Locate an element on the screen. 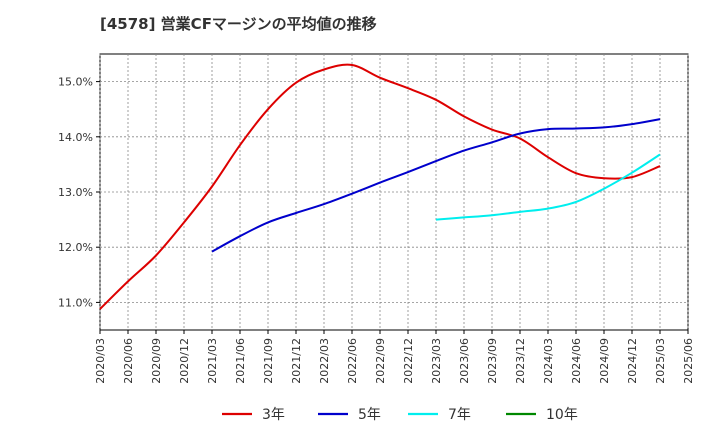 The width and height of the screenshot is (720, 444). x-tick-label: 2022/09 is located at coordinates (380, 361).